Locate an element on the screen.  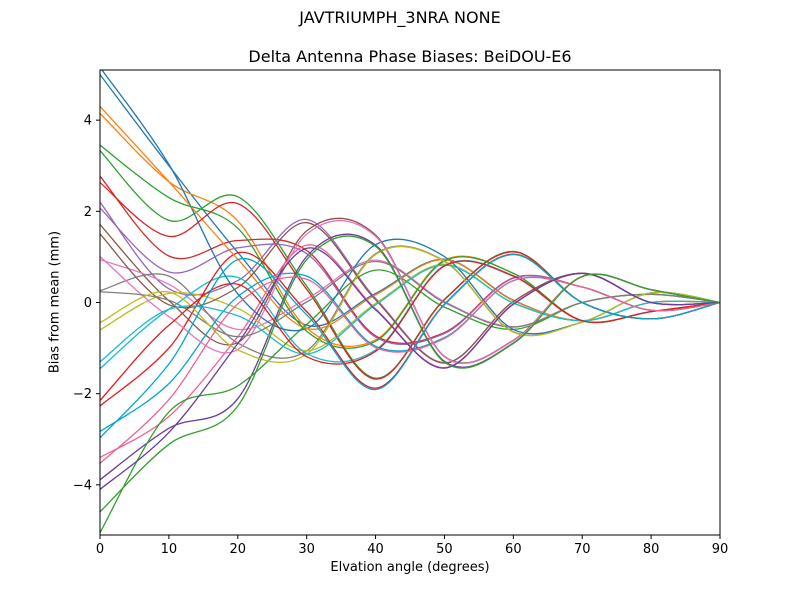
x-tick-label: 30 is located at coordinates (306, 549).